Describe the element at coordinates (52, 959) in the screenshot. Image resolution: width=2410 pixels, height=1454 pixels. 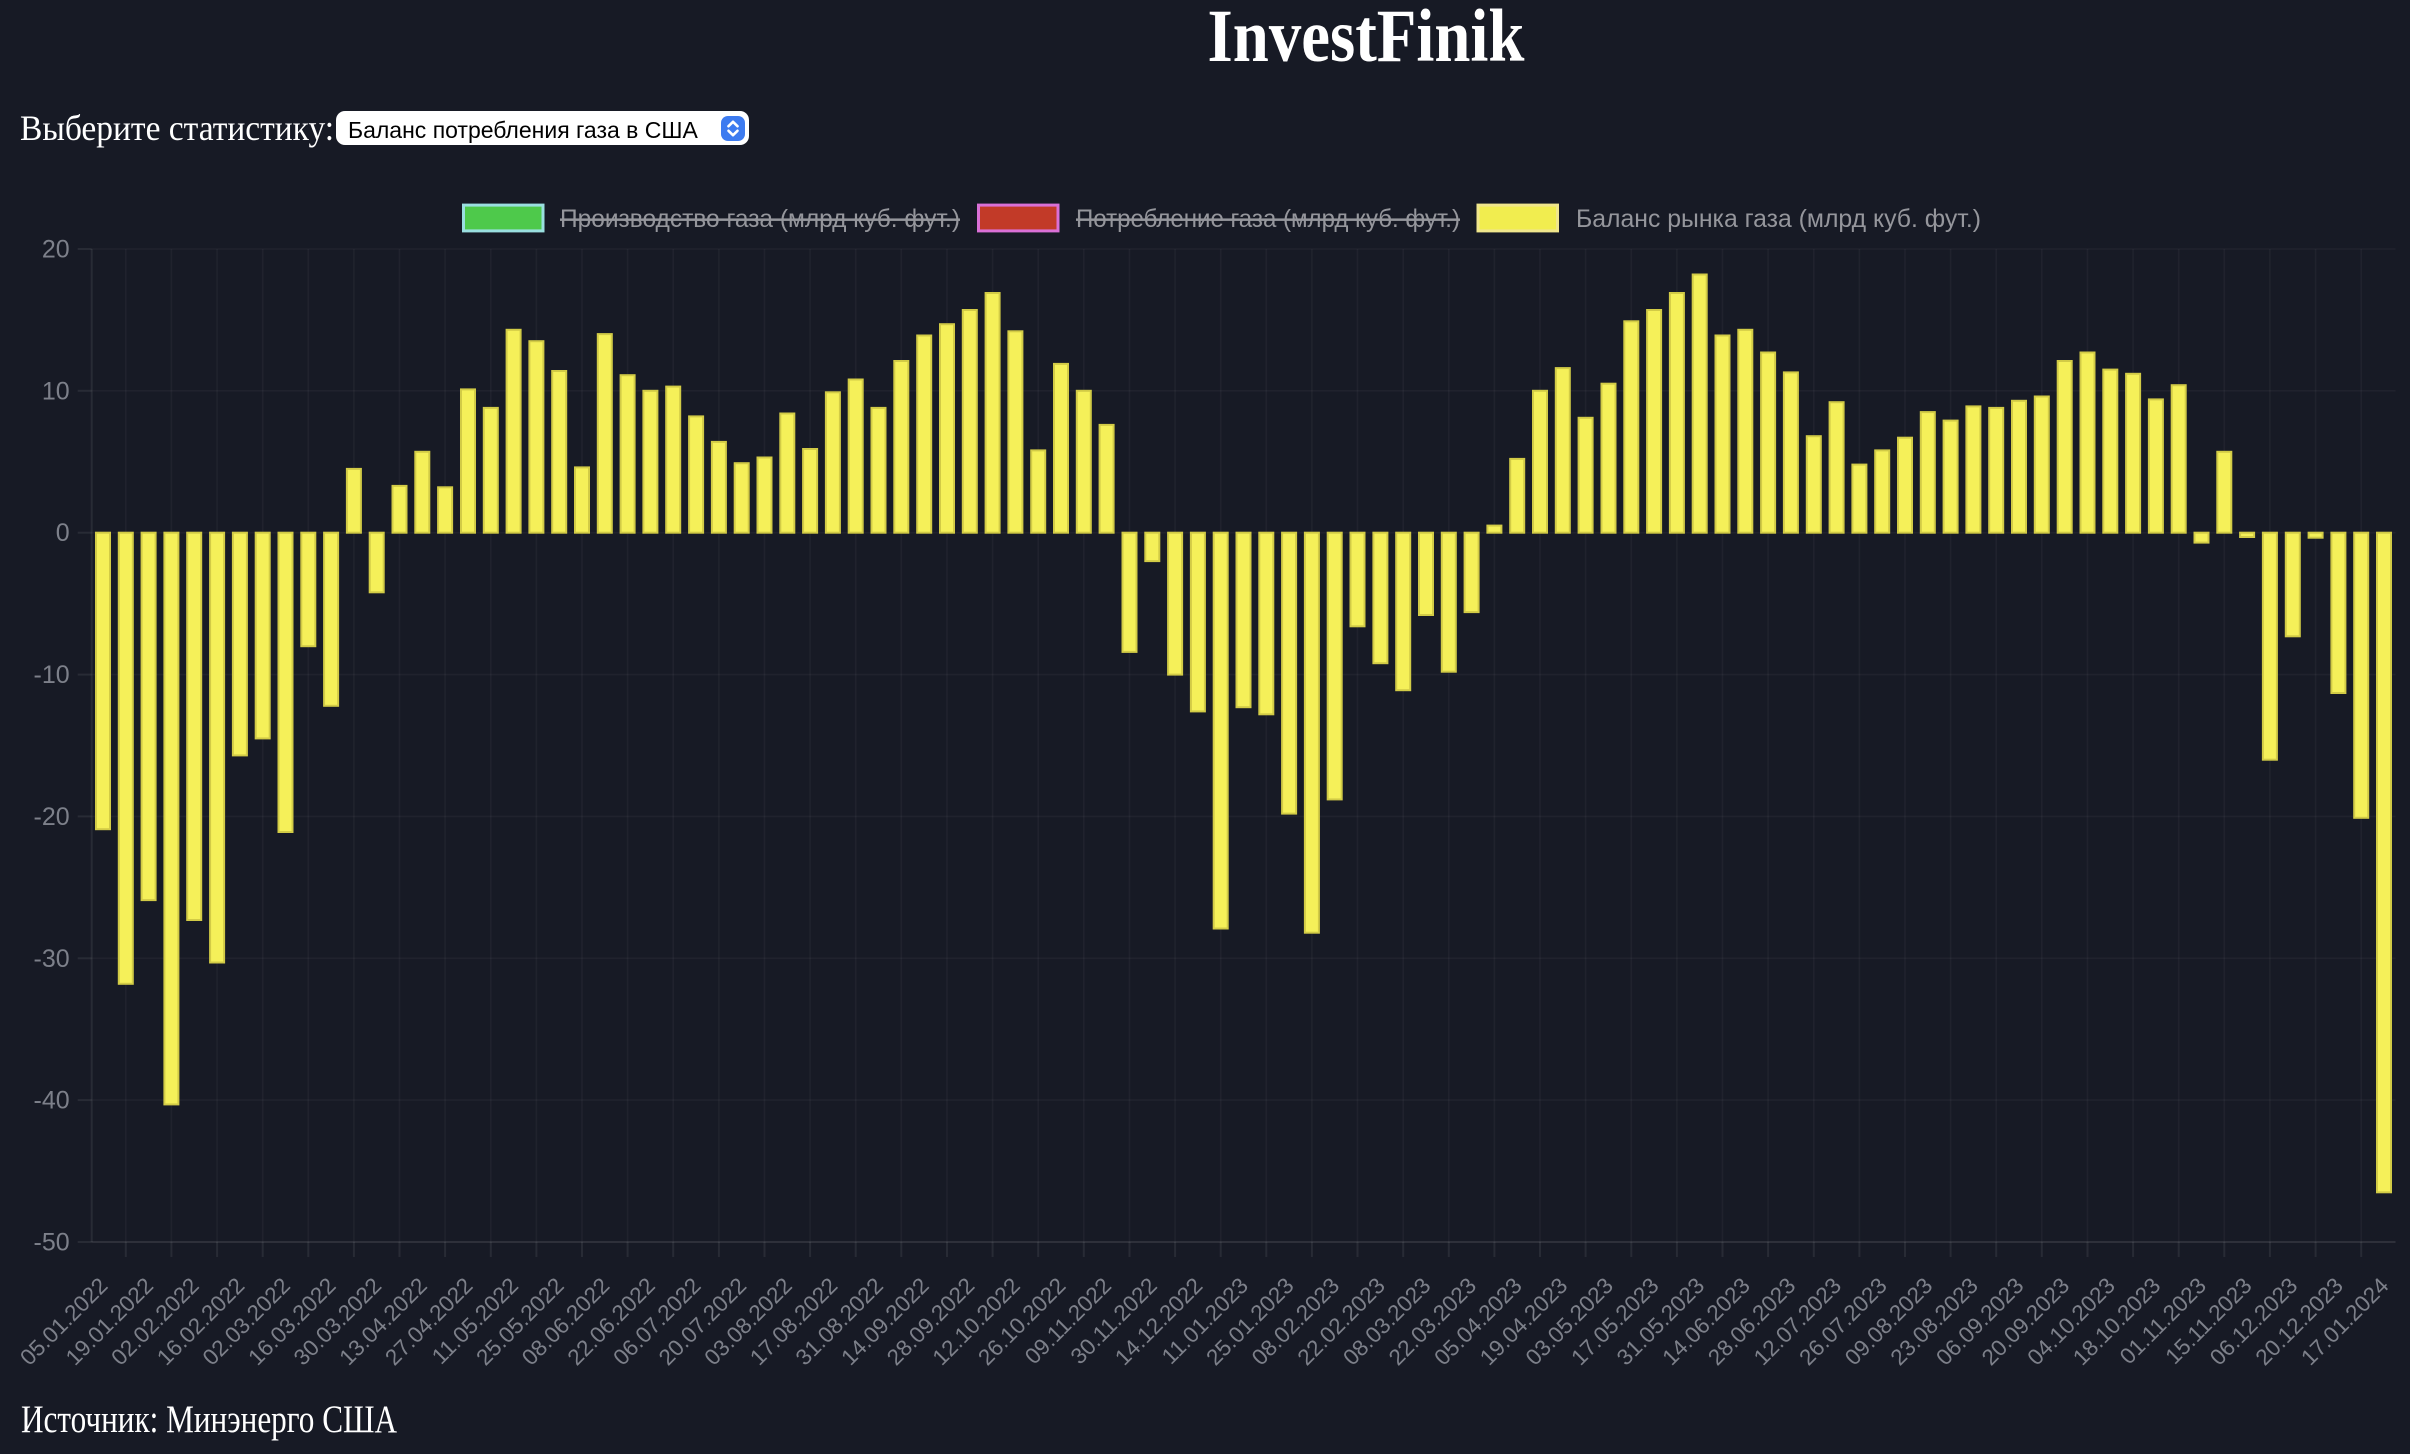
I see `svg-text: -30` at that location.